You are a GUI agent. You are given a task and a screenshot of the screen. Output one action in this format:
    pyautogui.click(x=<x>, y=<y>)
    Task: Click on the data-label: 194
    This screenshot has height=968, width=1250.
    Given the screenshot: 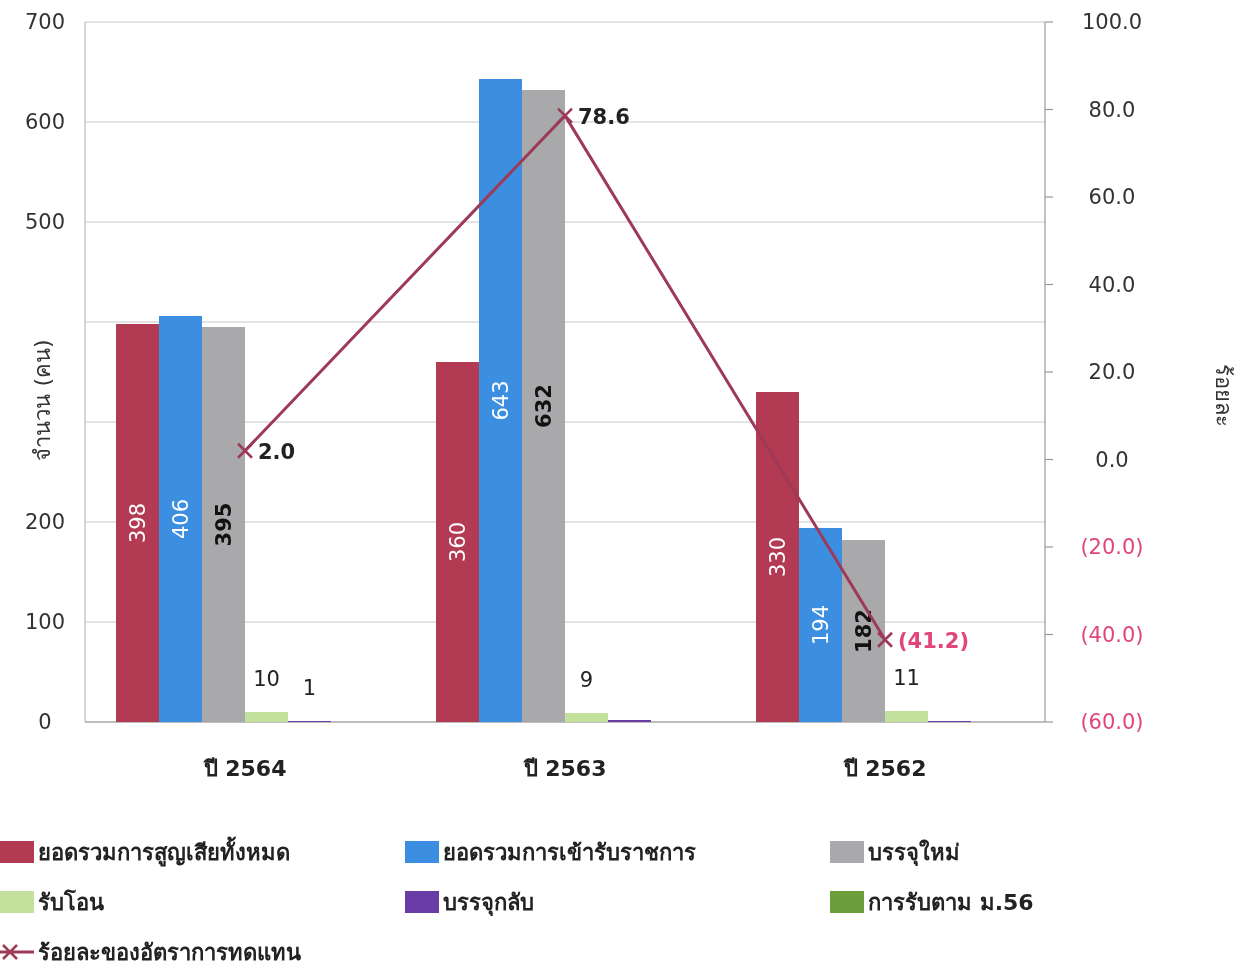 What is the action you would take?
    pyautogui.click(x=820, y=625)
    